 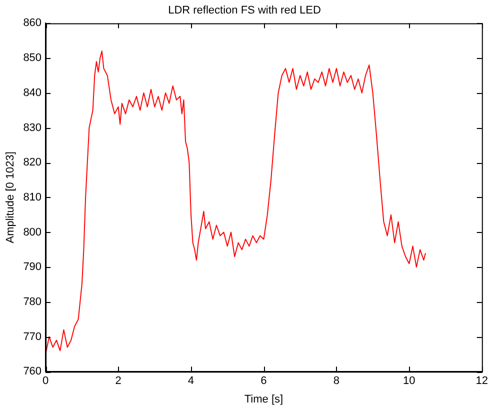 What do you see at coordinates (32, 162) in the screenshot?
I see `y-tick-label: 820` at bounding box center [32, 162].